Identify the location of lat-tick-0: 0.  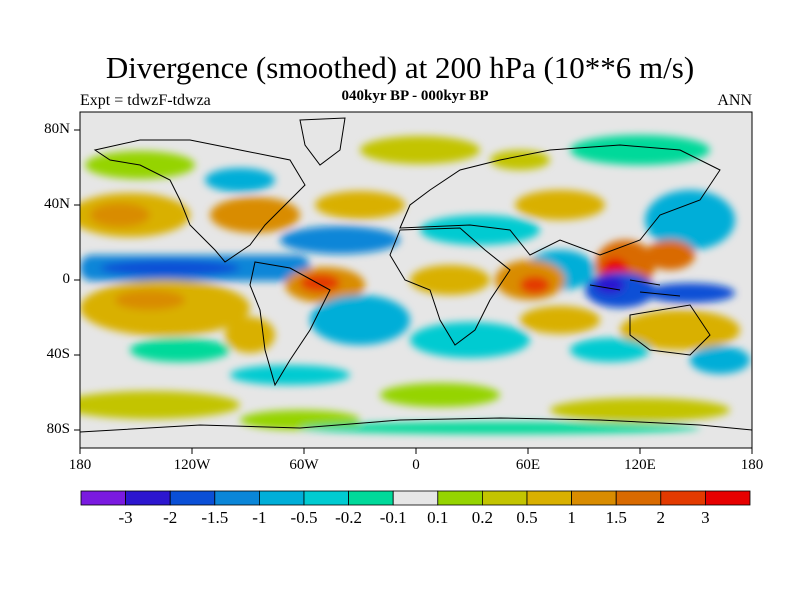
(66, 279).